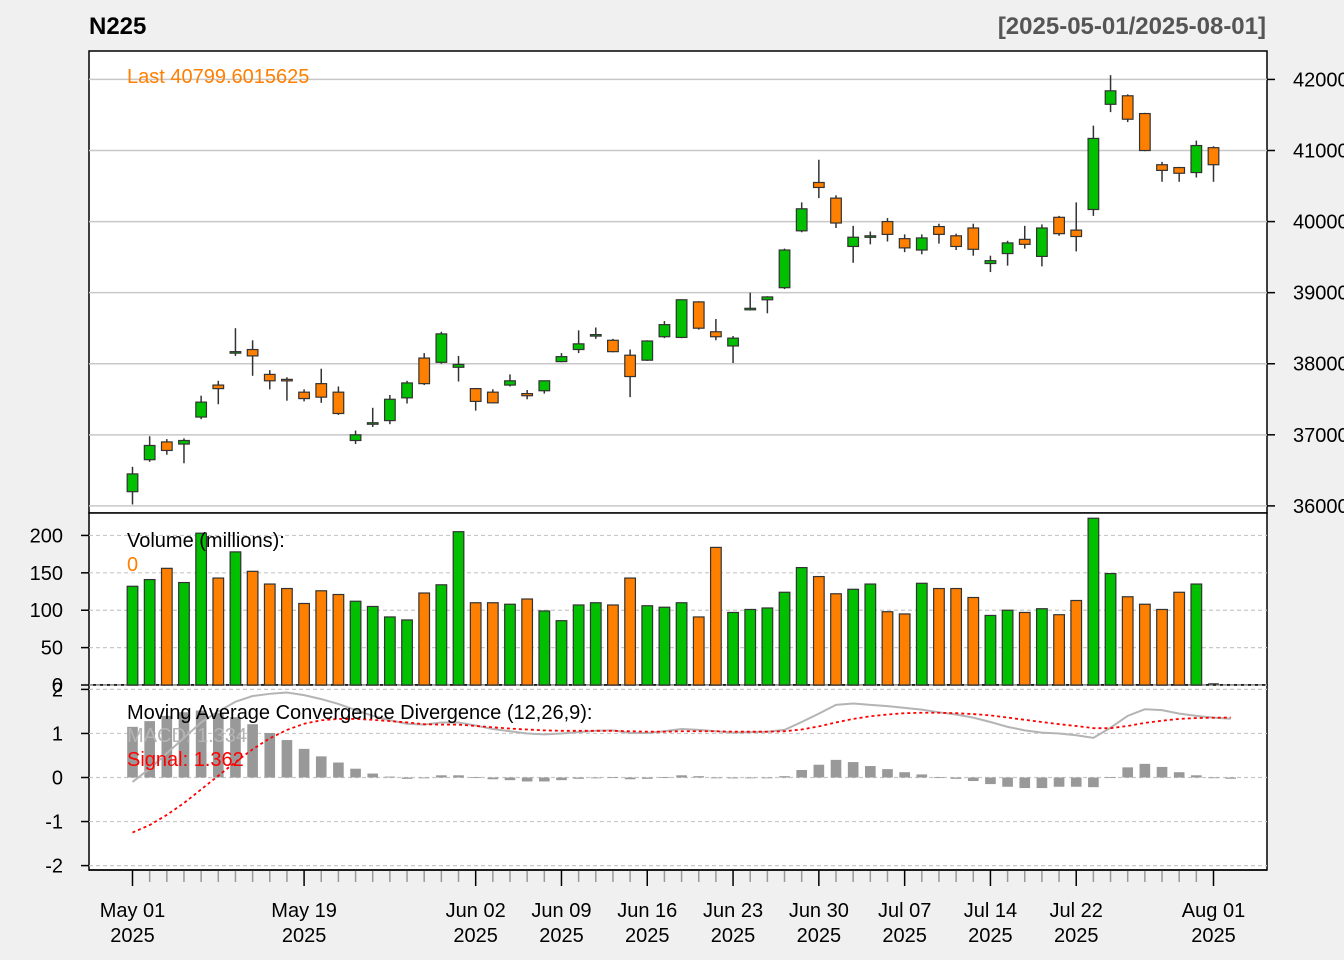  I want to click on macd-tick-label: -1, so click(54, 823).